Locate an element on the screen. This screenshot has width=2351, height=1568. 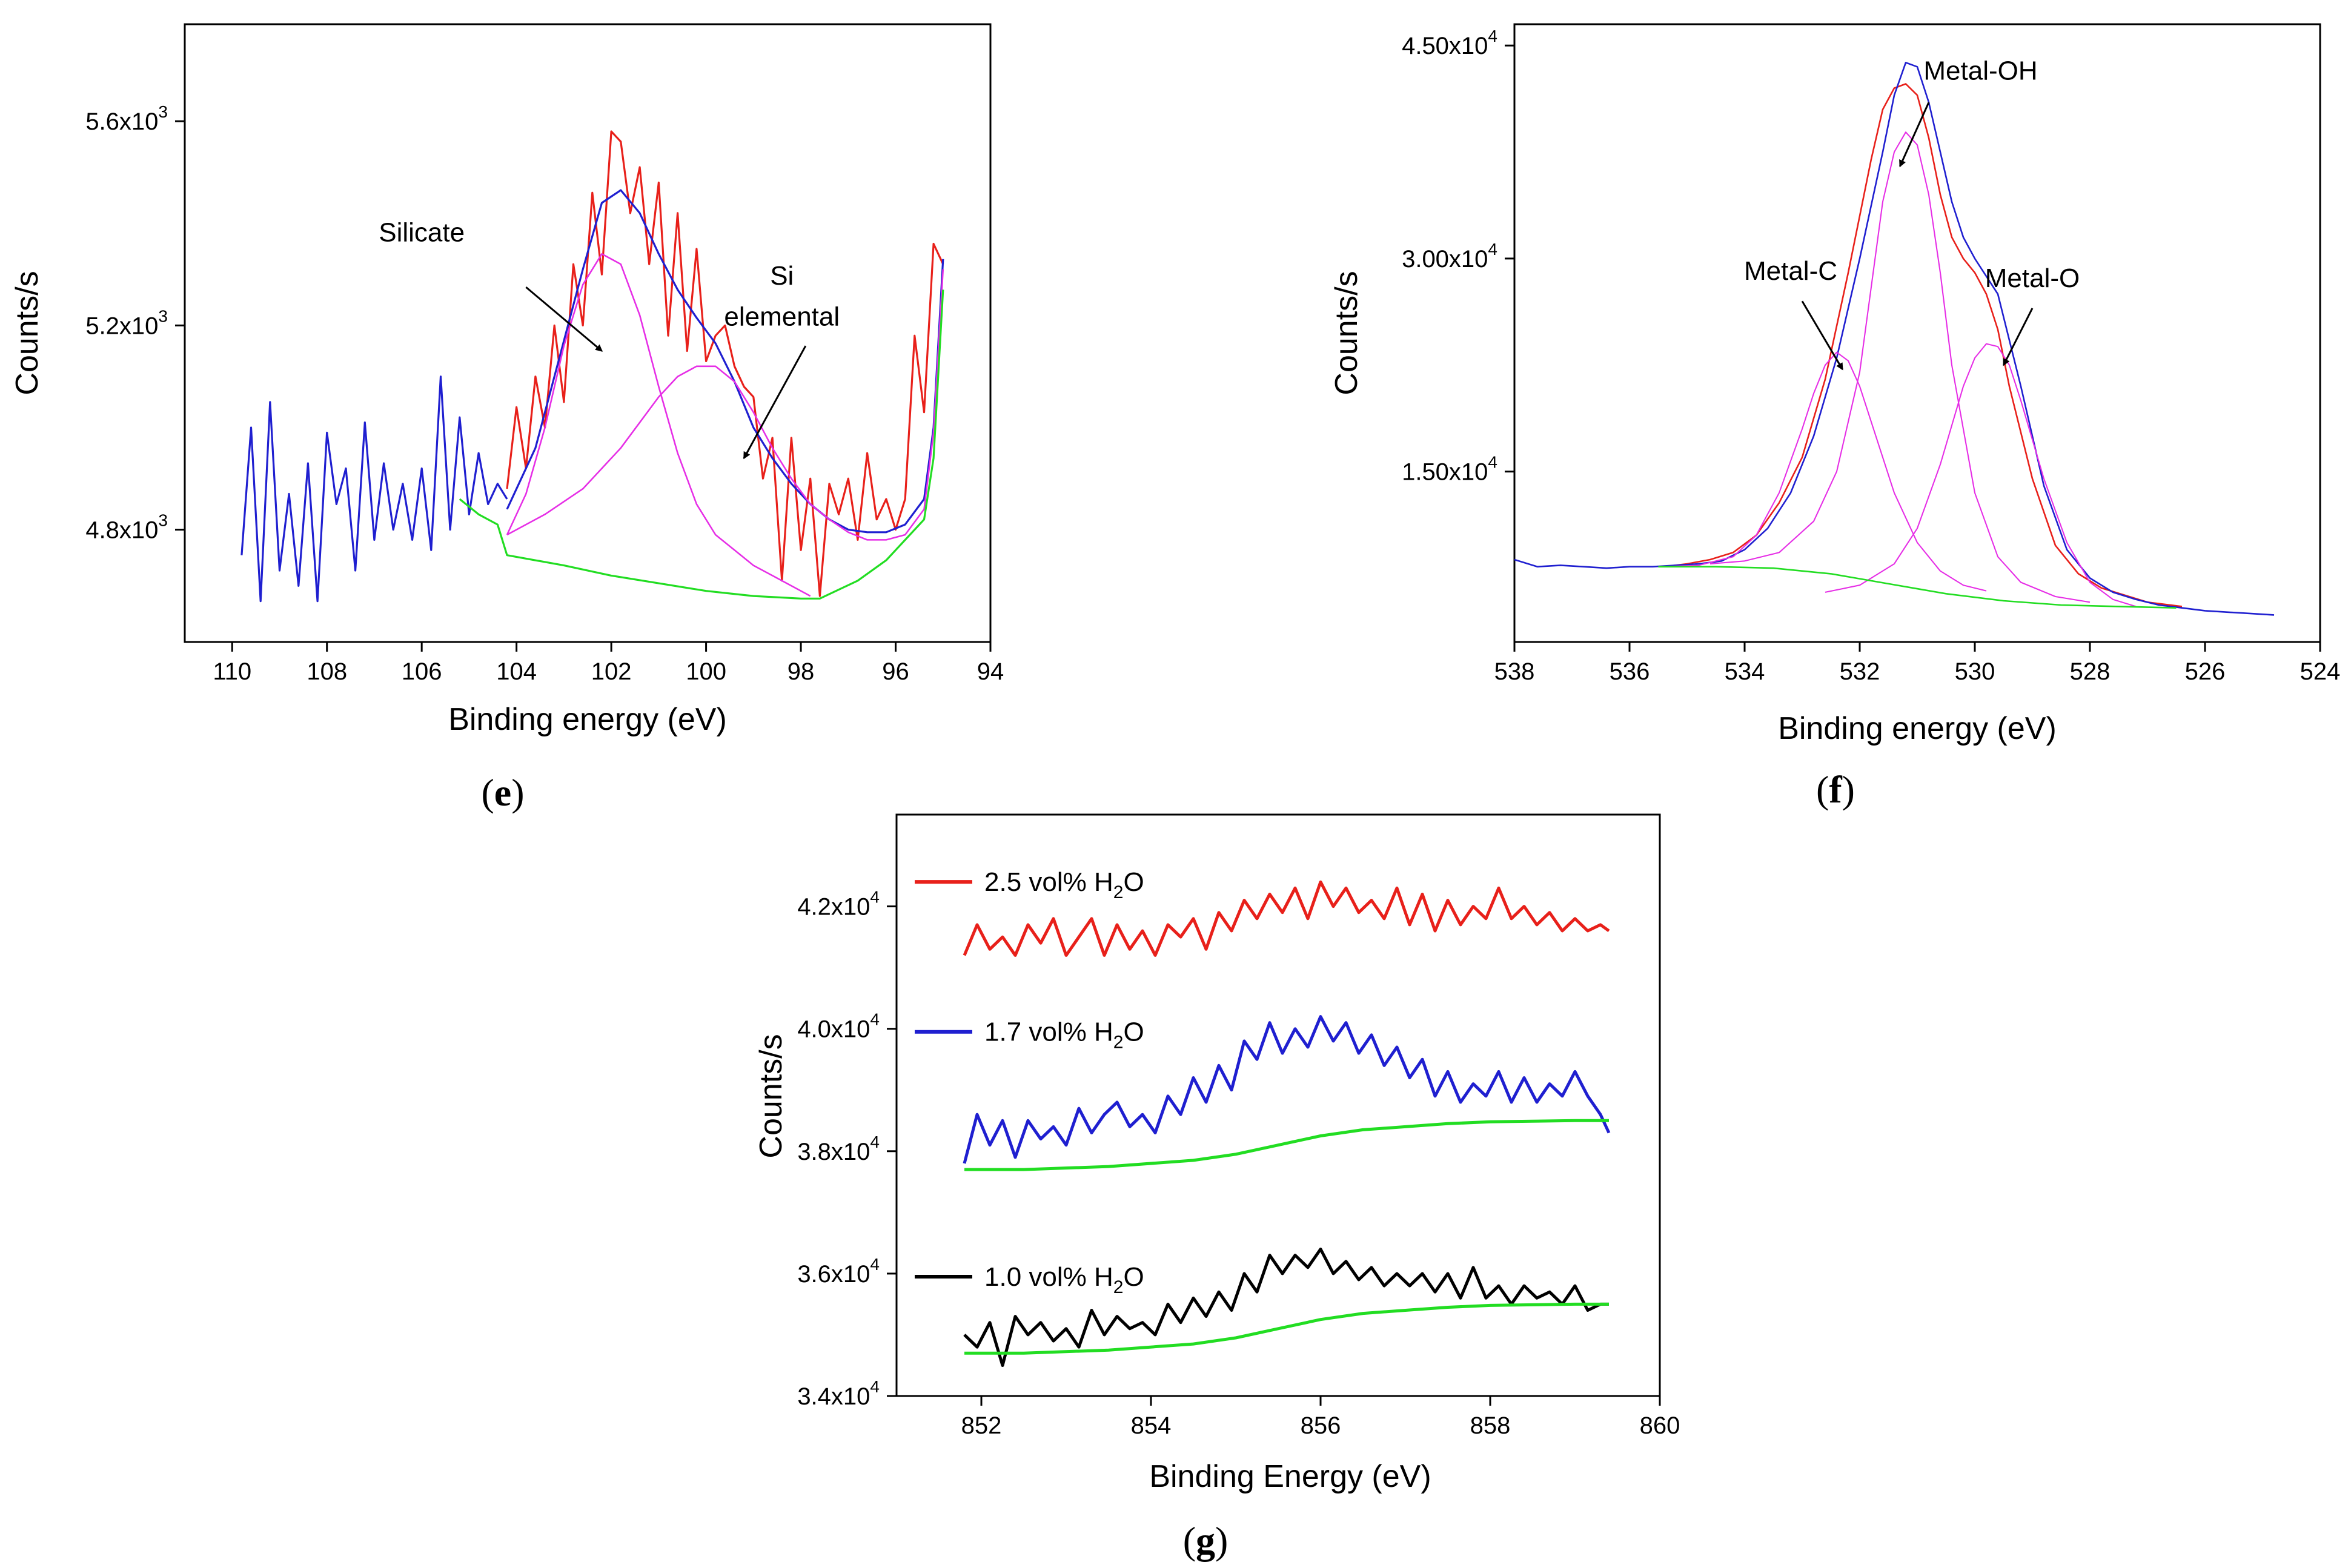
annotations-f: Metal-C Metal-OH Metal-O is located at coordinates (1912, 213).